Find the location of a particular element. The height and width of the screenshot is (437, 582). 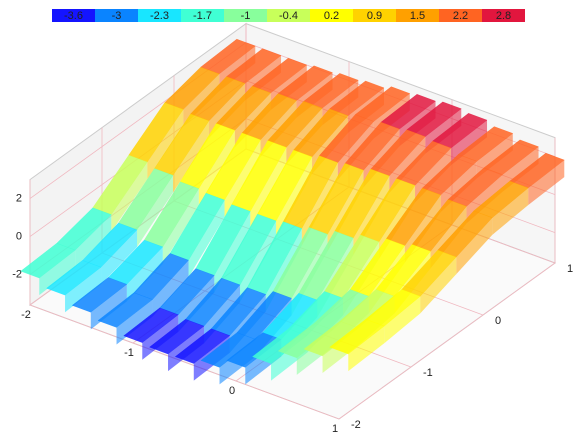

colorbar-label: 2.8 is located at coordinates (503, 16).